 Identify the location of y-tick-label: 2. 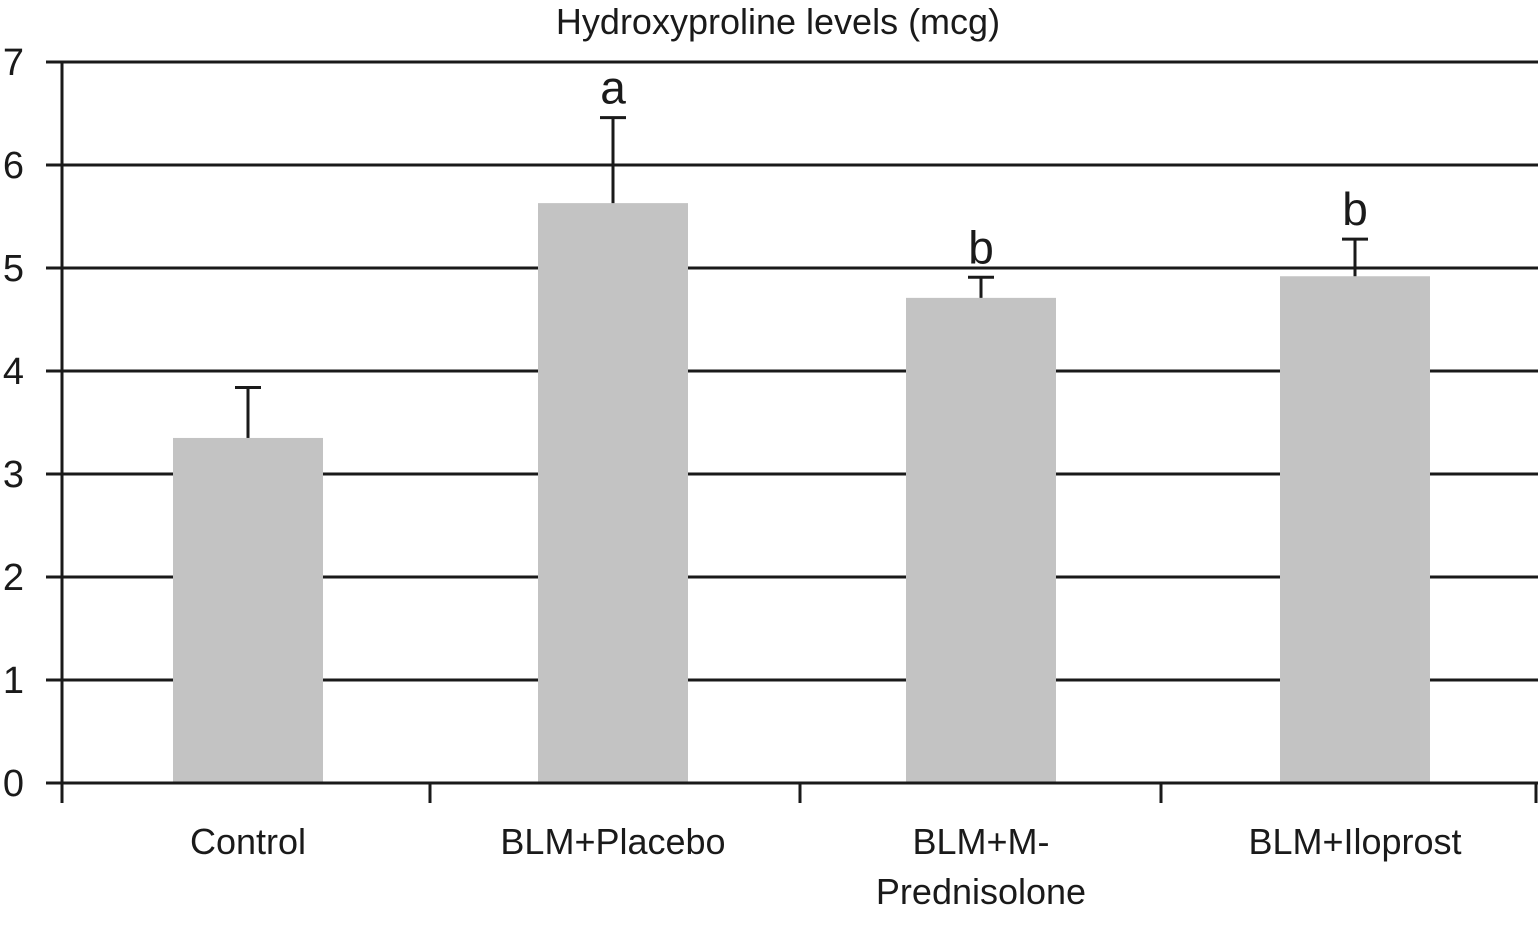
(13, 578).